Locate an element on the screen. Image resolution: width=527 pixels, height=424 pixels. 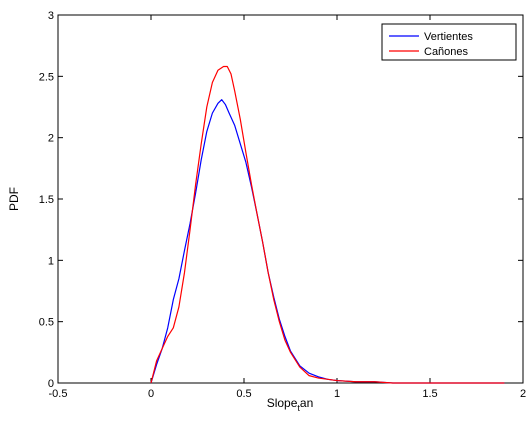
y-axis-label: PDF is located at coordinates (14, 199).